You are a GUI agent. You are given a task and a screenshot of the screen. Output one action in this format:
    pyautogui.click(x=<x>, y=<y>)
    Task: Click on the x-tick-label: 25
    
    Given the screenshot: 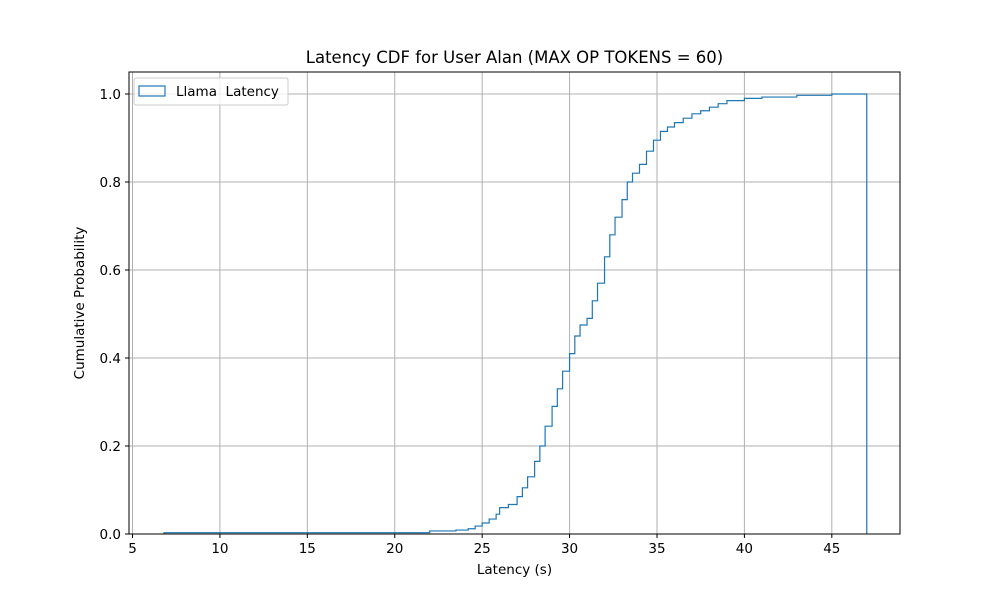 What is the action you would take?
    pyautogui.click(x=482, y=549)
    